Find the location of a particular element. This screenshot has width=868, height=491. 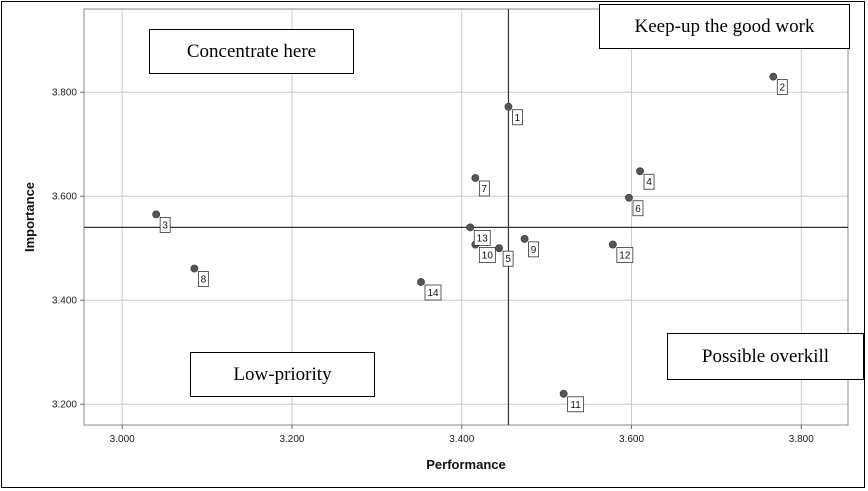

quadrant-label-low-priority: Low-priority is located at coordinates (282, 374).